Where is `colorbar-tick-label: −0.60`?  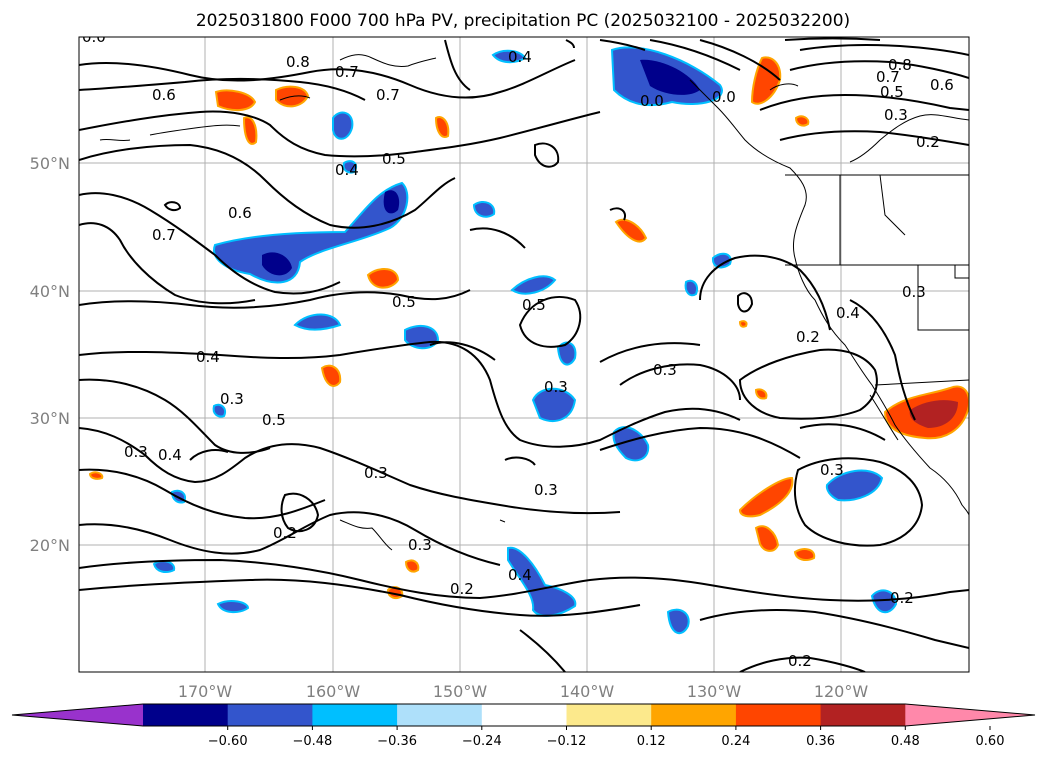
colorbar-tick-label: −0.60 is located at coordinates (228, 741).